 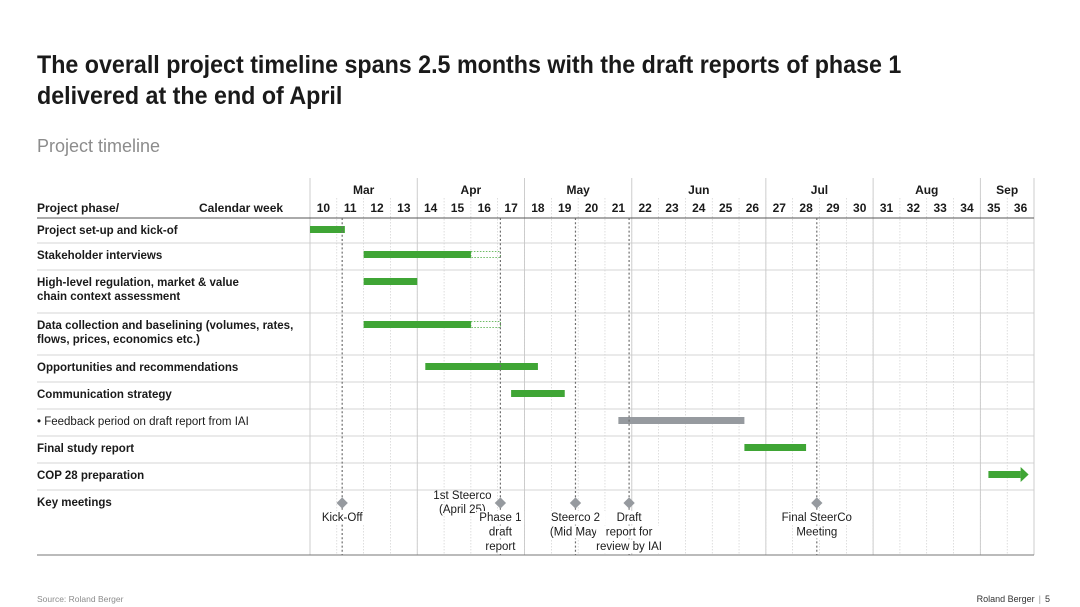 I want to click on week-label: 21, so click(x=619, y=208).